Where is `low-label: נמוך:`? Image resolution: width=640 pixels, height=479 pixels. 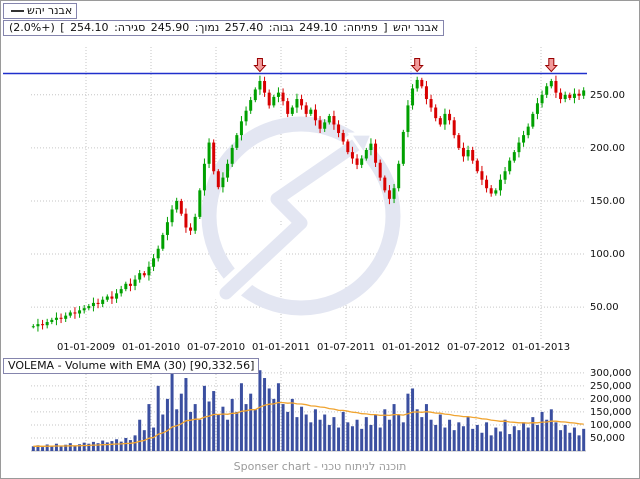
low-label: נמוך: is located at coordinates (207, 27).